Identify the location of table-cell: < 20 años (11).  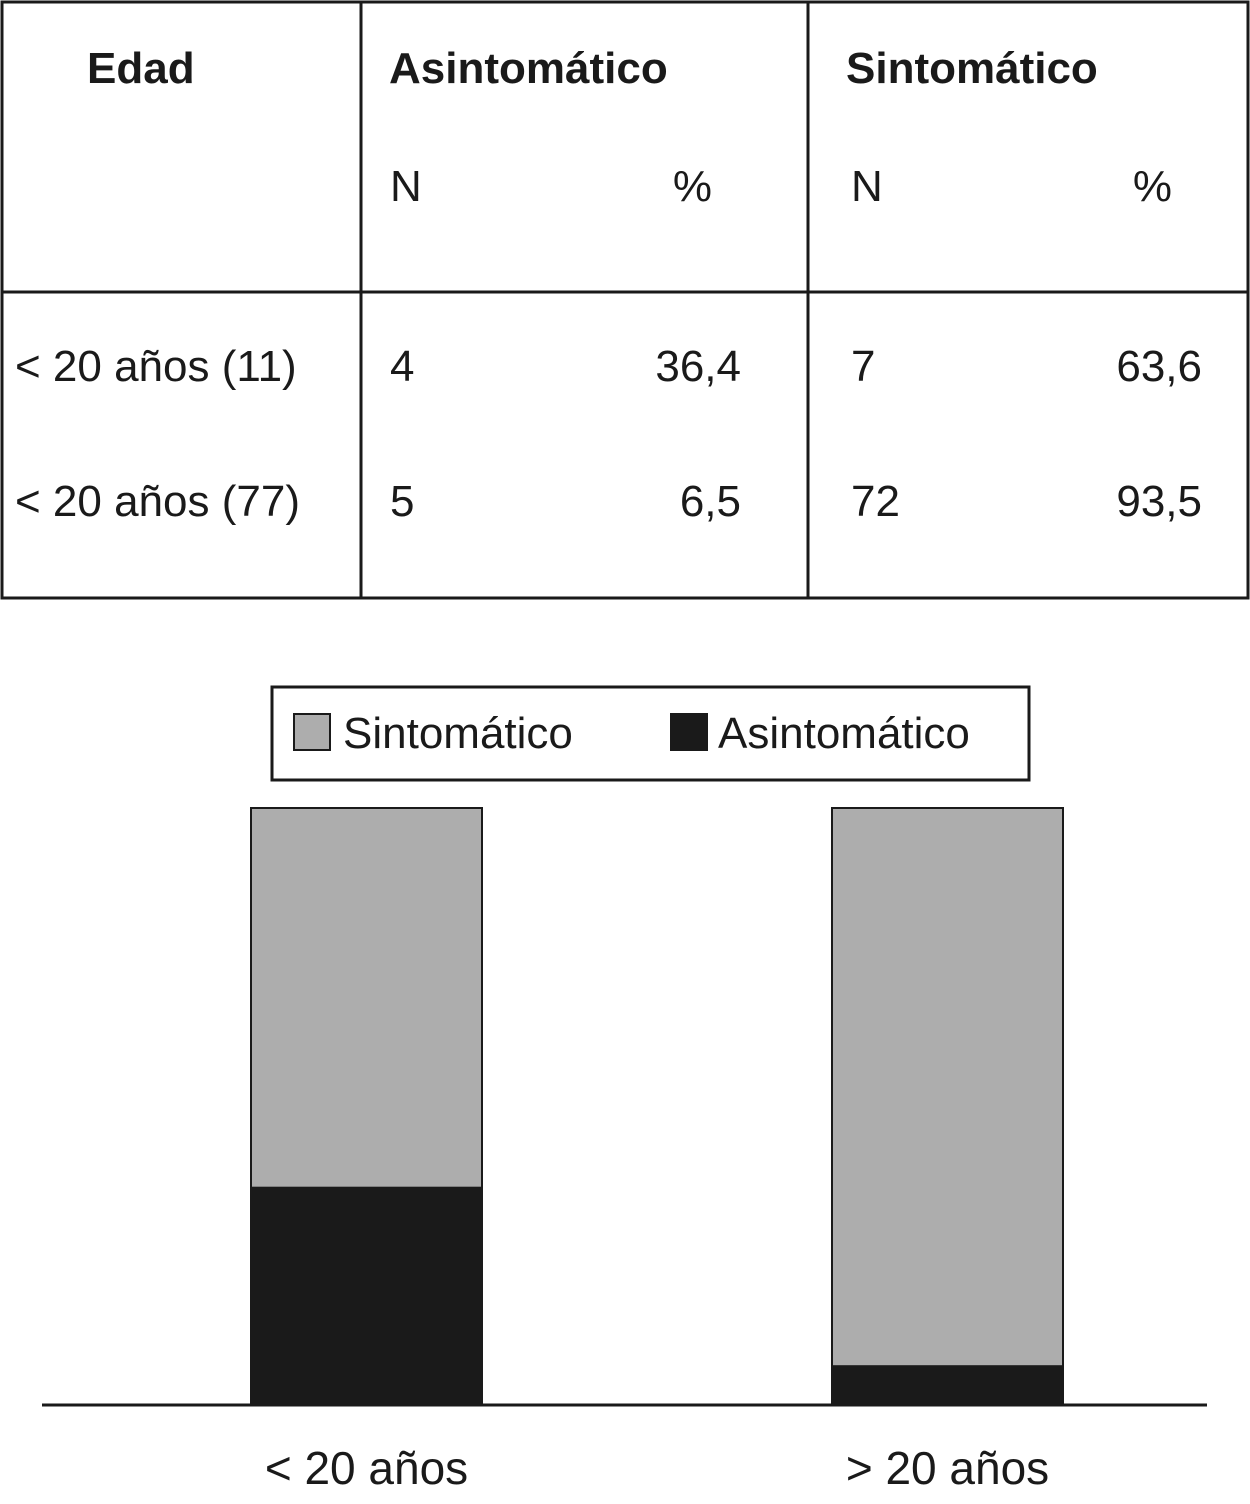
(156, 366).